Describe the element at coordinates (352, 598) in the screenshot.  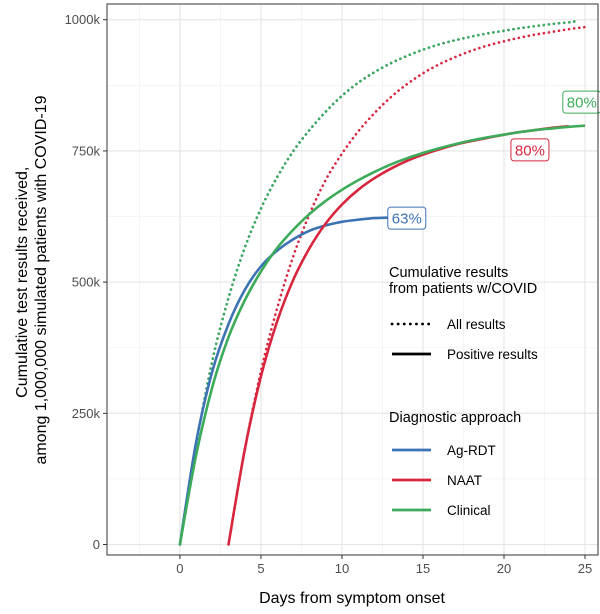
I see `x-axis-title: Days from symptom onset` at that location.